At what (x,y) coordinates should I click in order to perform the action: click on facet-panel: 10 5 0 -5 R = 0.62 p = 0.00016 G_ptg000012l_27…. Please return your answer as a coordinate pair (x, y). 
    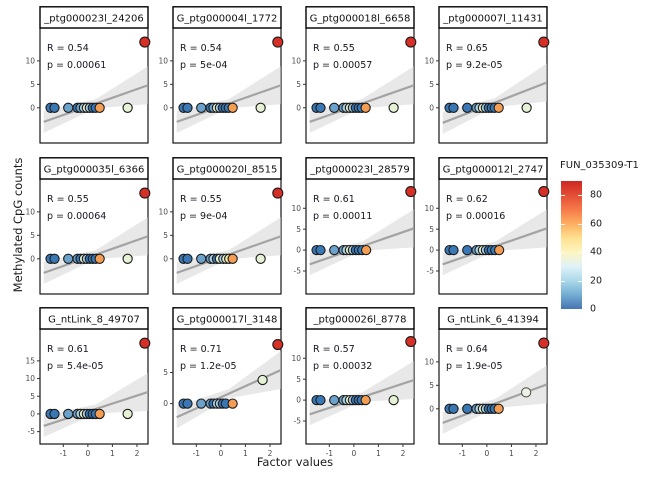
    Looking at the image, I should click on (482, 236).